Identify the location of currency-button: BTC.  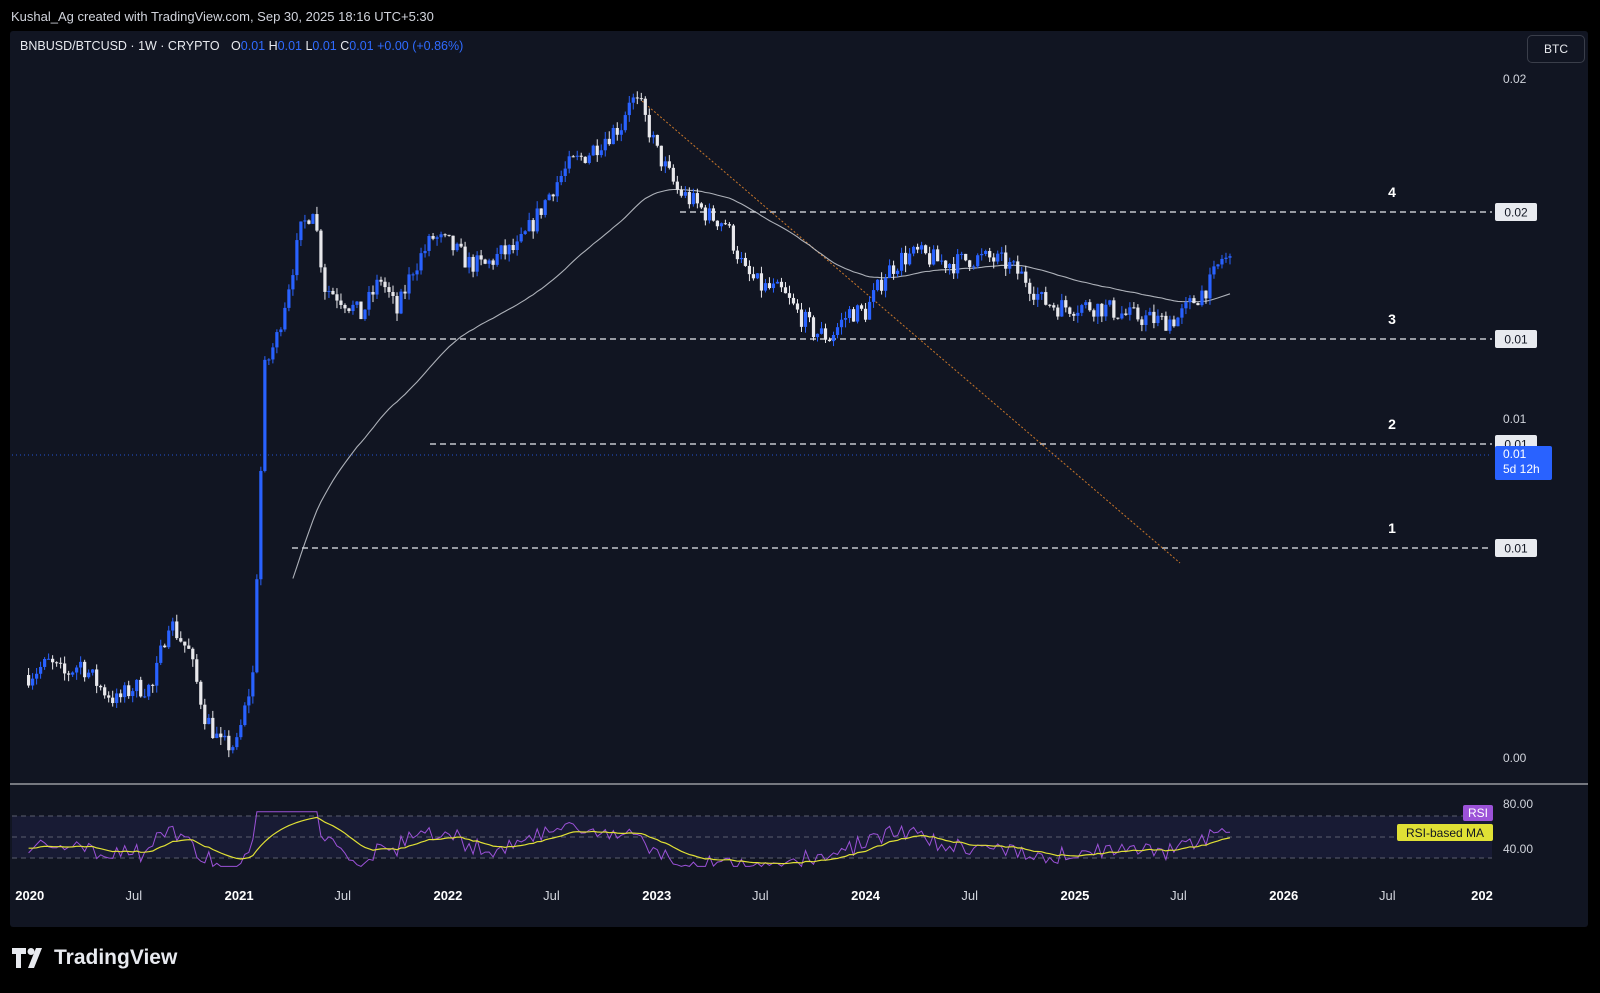
(1556, 49).